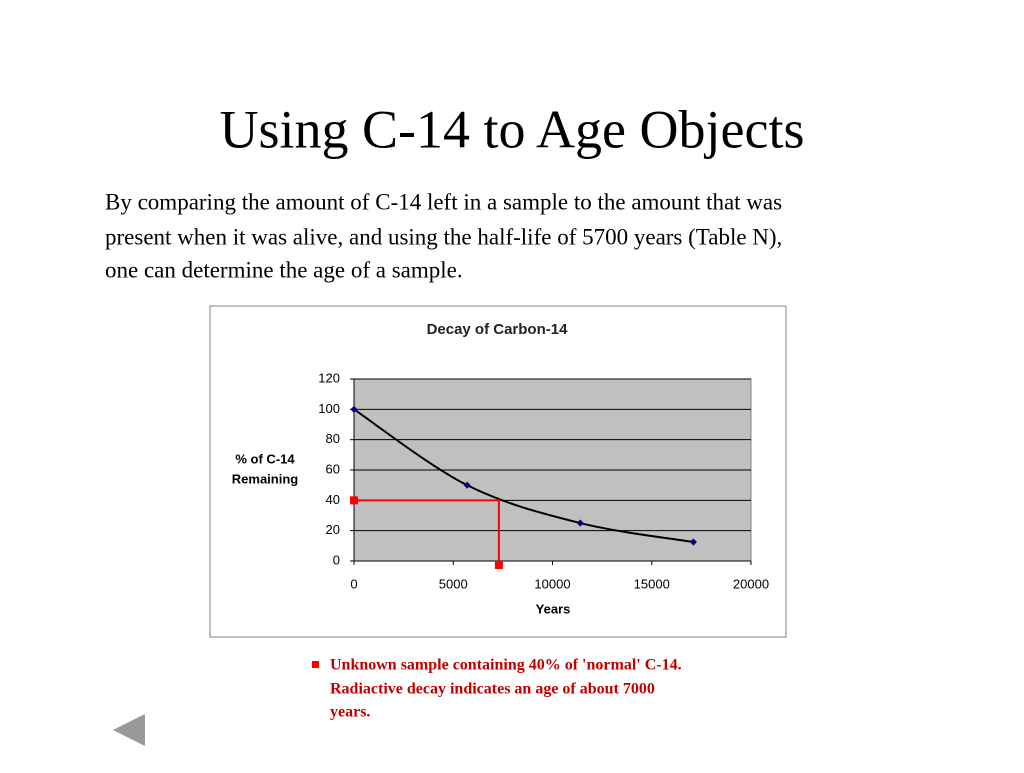 The width and height of the screenshot is (1024, 773). I want to click on x-tick-label: 10000, so click(552, 583).